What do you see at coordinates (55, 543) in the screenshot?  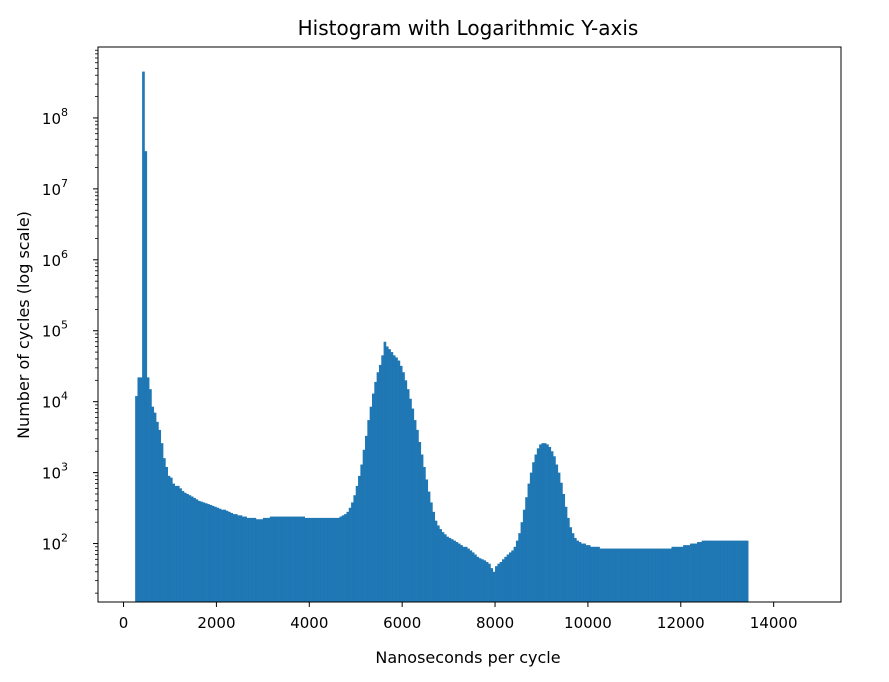 I see `y-tick-label: 10²` at bounding box center [55, 543].